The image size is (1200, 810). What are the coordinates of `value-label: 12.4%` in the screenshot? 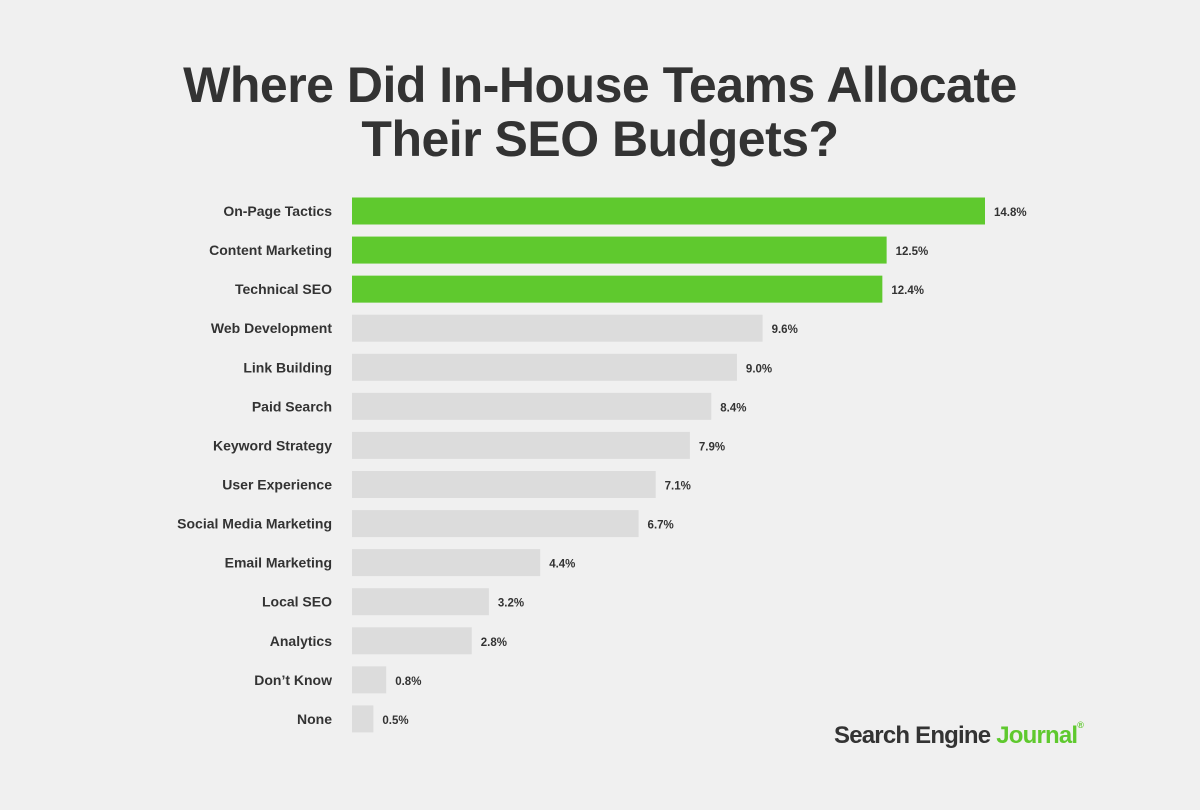 It's located at (907, 291).